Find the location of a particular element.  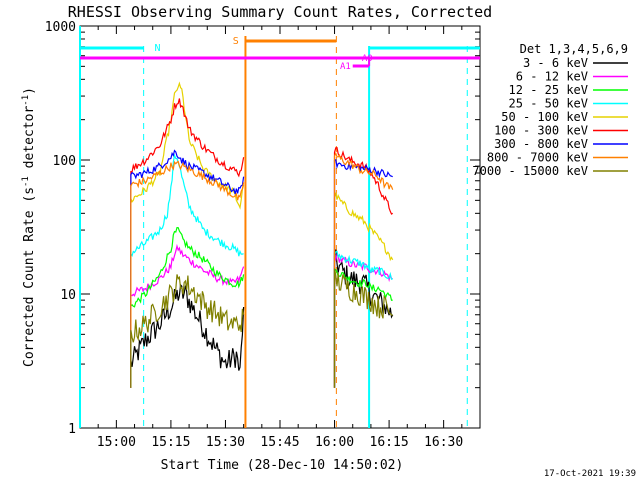

saa-label: S is located at coordinates (236, 41).